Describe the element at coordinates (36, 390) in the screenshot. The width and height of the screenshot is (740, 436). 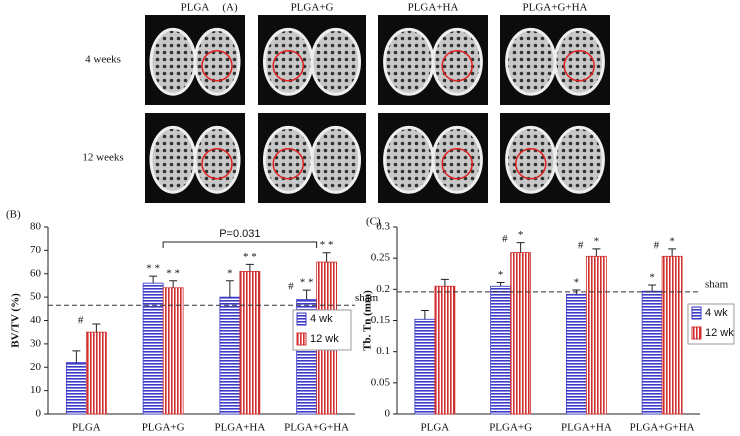
I see `y-tick-label: 10` at that location.